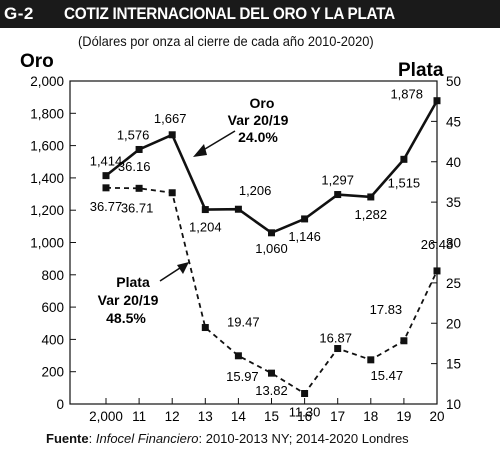 Image resolution: width=500 pixels, height=456 pixels. I want to click on x-tick-label: 18, so click(370, 416).